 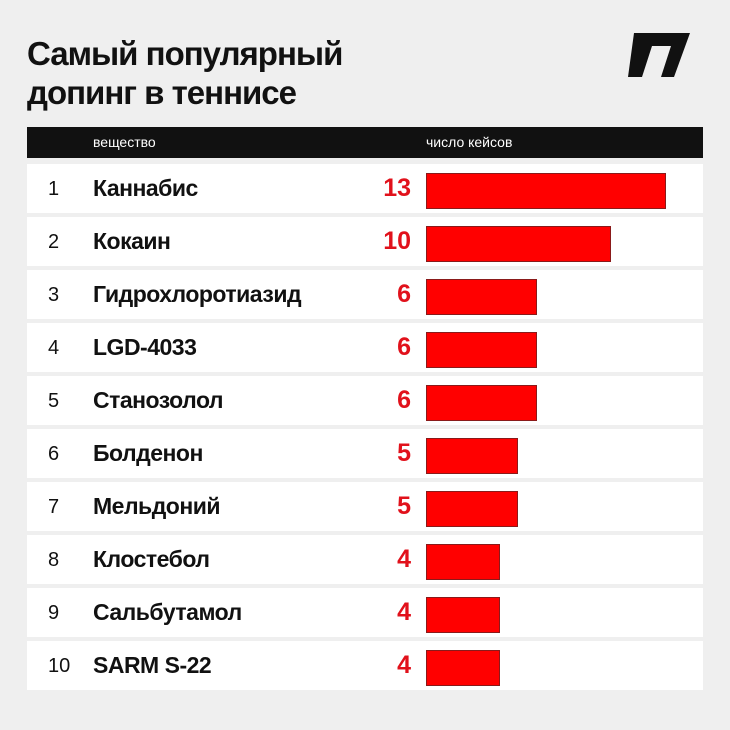 What do you see at coordinates (59, 666) in the screenshot?
I see `row-rank: 10` at bounding box center [59, 666].